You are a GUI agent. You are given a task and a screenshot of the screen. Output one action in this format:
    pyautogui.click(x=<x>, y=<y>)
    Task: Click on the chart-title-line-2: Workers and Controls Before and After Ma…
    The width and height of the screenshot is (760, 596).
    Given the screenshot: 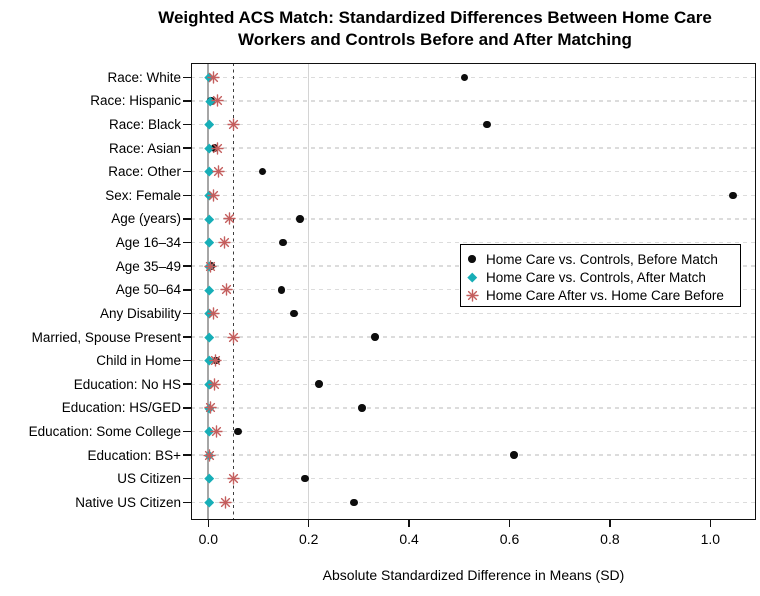 What is the action you would take?
    pyautogui.click(x=435, y=39)
    